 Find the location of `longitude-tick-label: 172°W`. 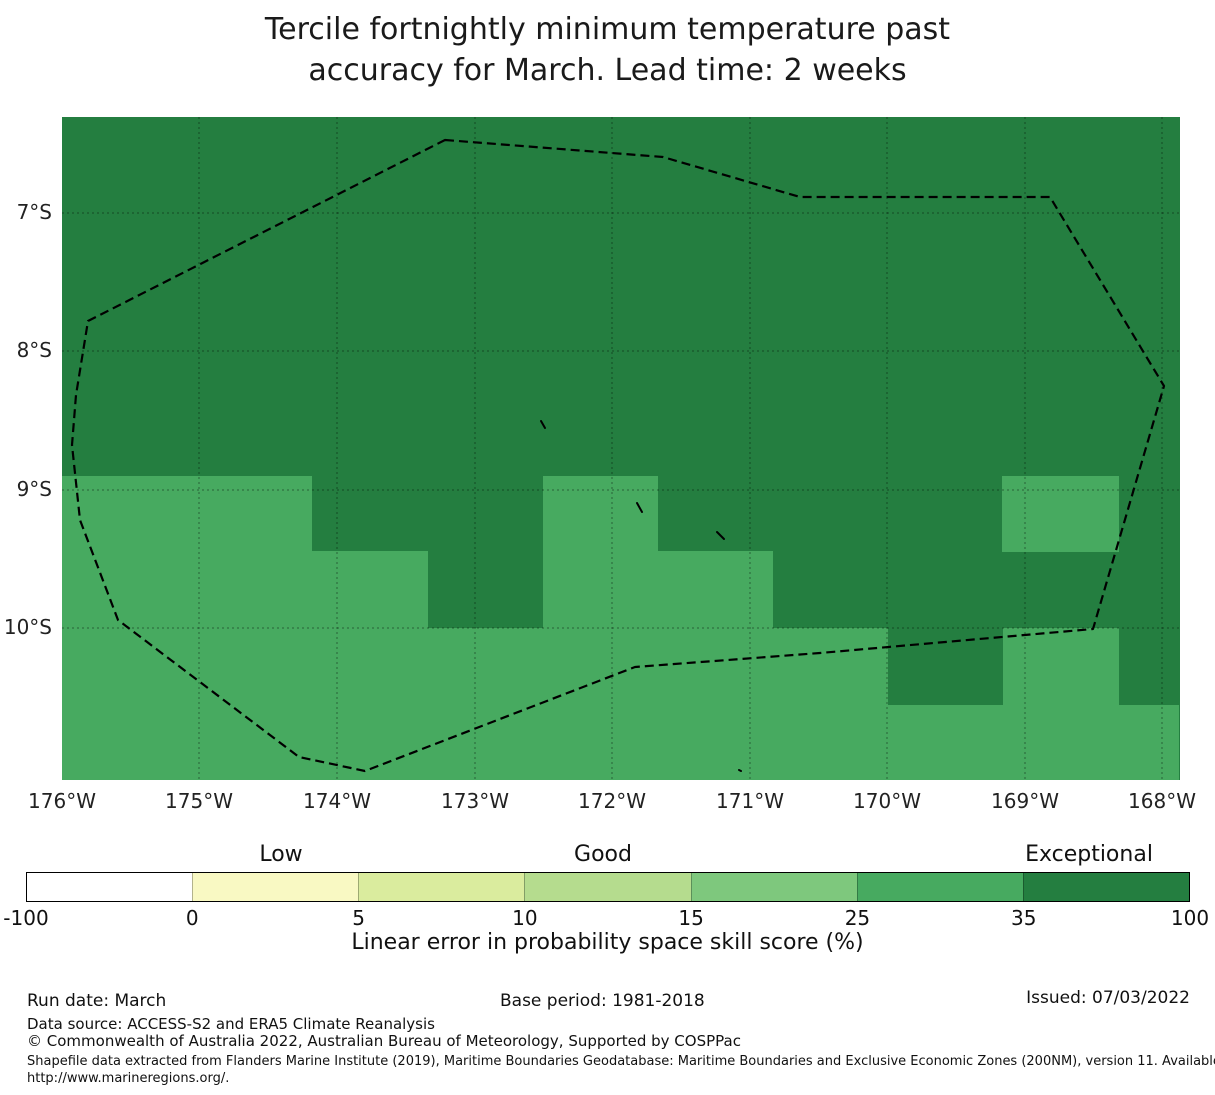

longitude-tick-label: 172°W is located at coordinates (612, 801).